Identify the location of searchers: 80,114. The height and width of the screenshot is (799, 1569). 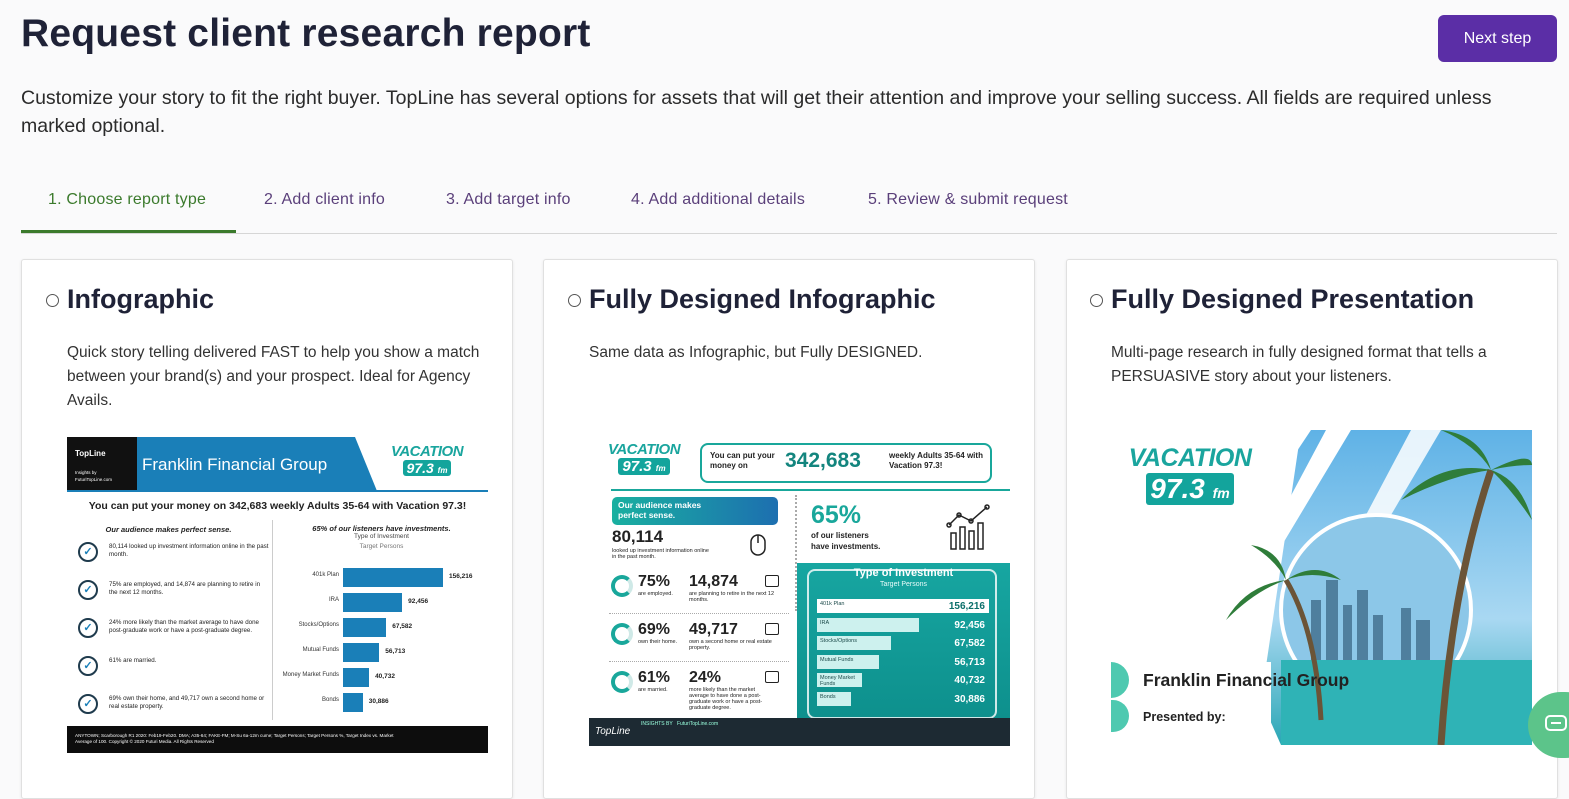
(638, 536).